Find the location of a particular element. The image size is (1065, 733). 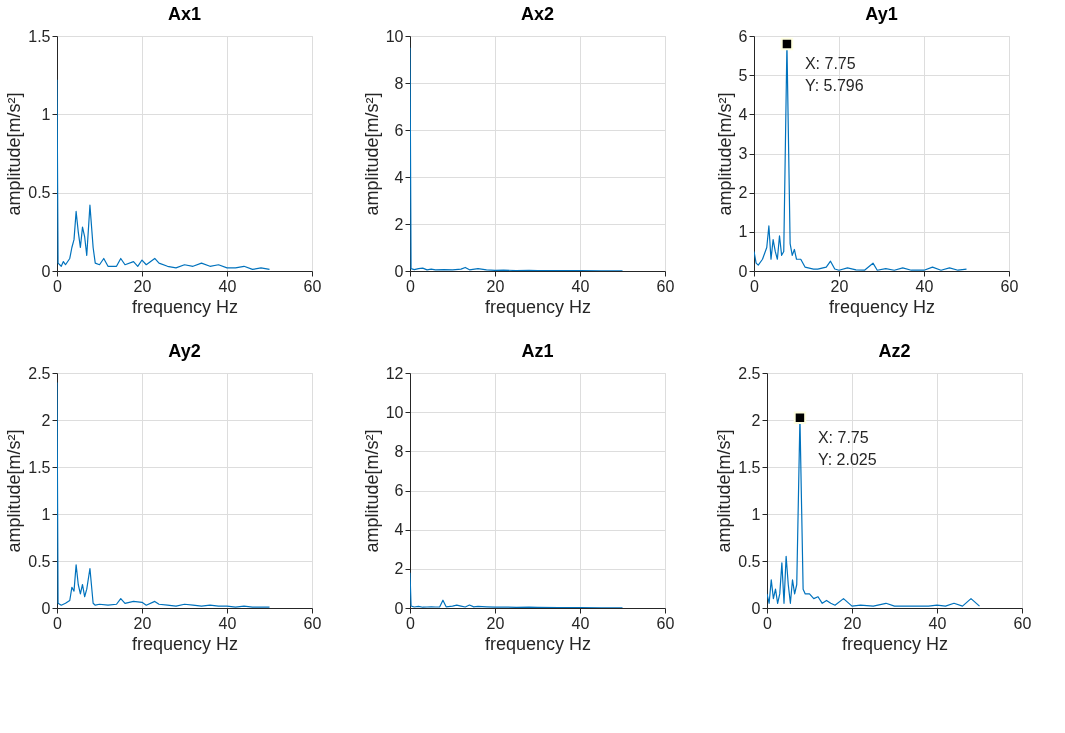

y-tick-label: 5 is located at coordinates (743, 75).